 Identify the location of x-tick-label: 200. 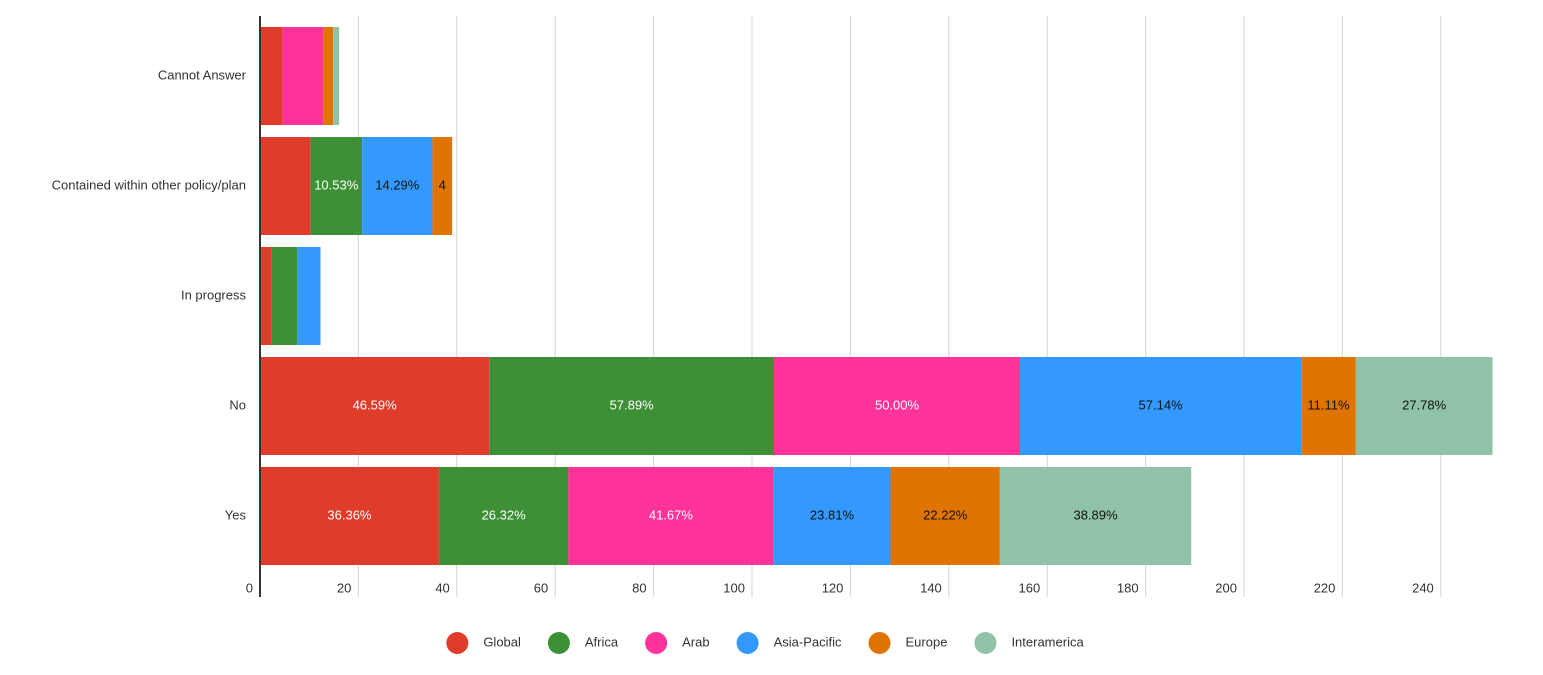
(1226, 587).